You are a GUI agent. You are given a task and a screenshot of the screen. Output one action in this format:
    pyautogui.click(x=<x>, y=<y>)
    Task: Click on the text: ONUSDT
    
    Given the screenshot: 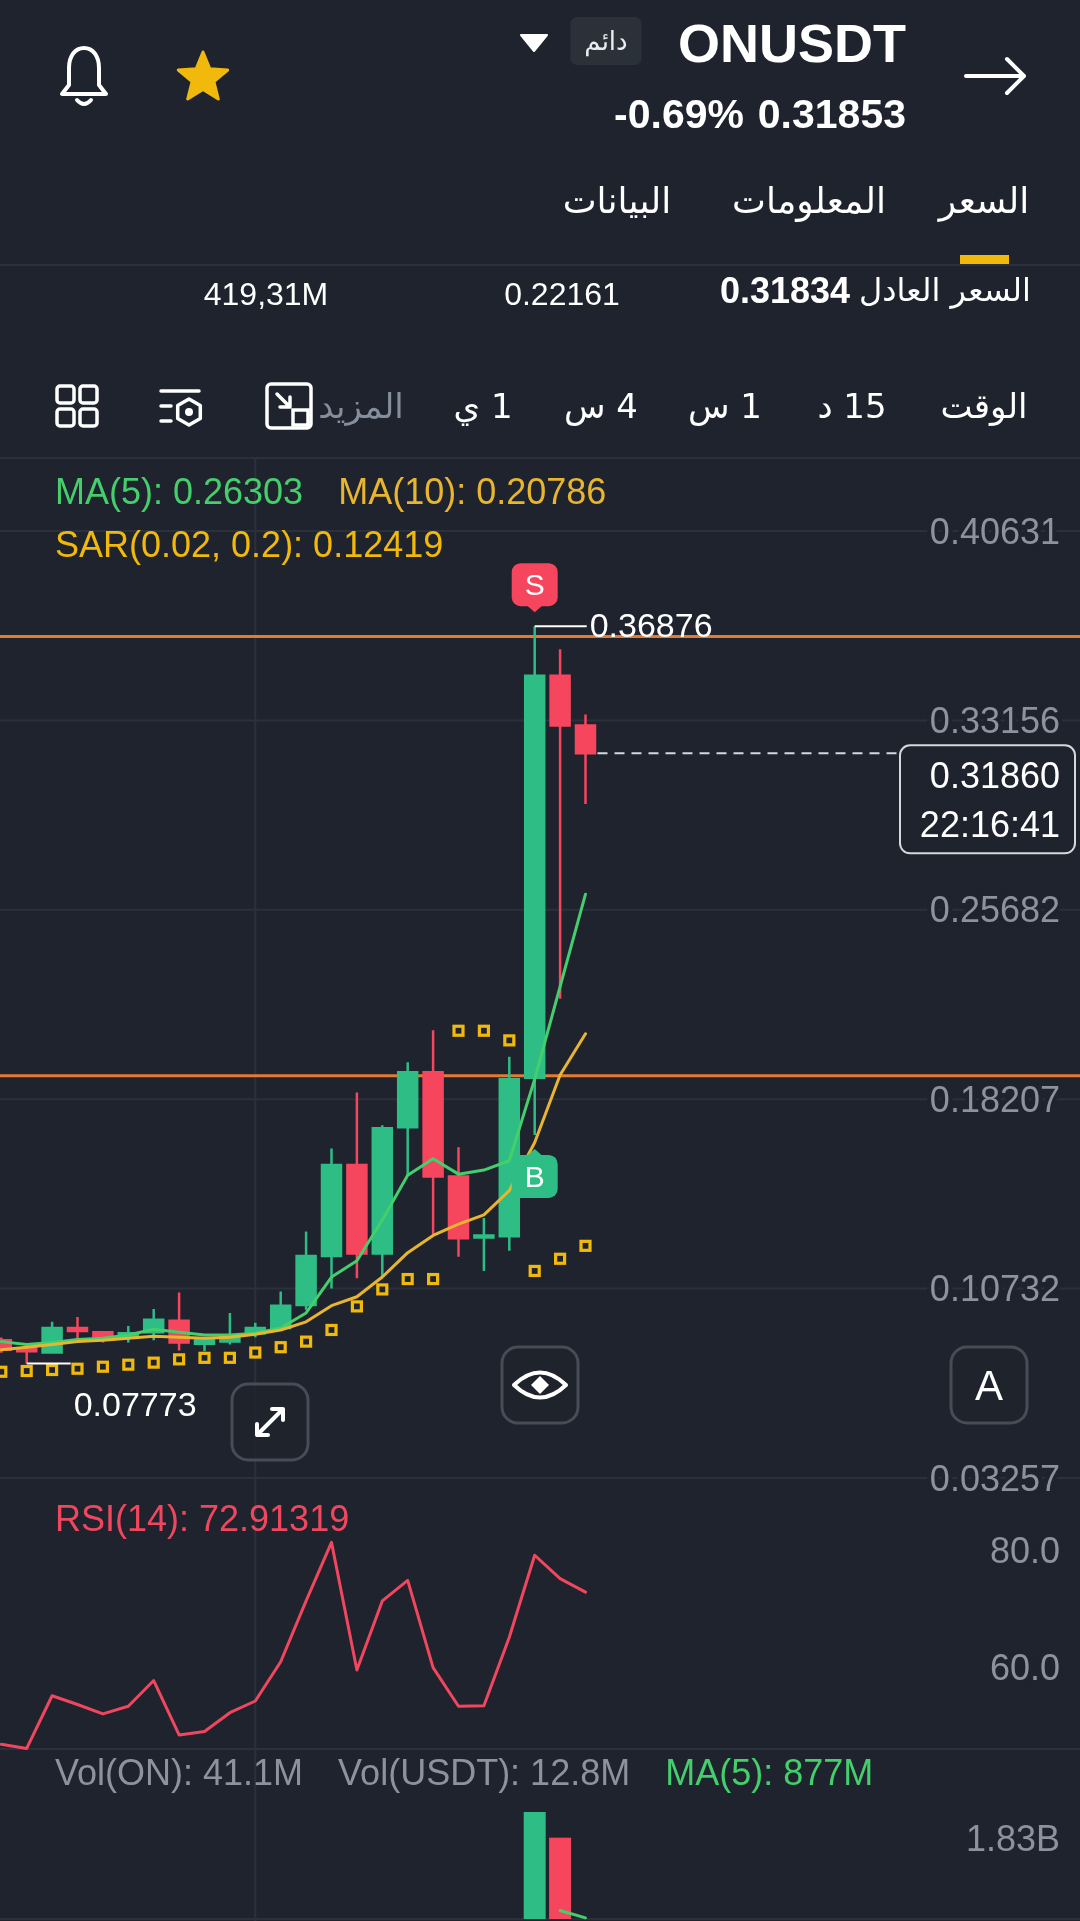 What is the action you would take?
    pyautogui.click(x=792, y=43)
    